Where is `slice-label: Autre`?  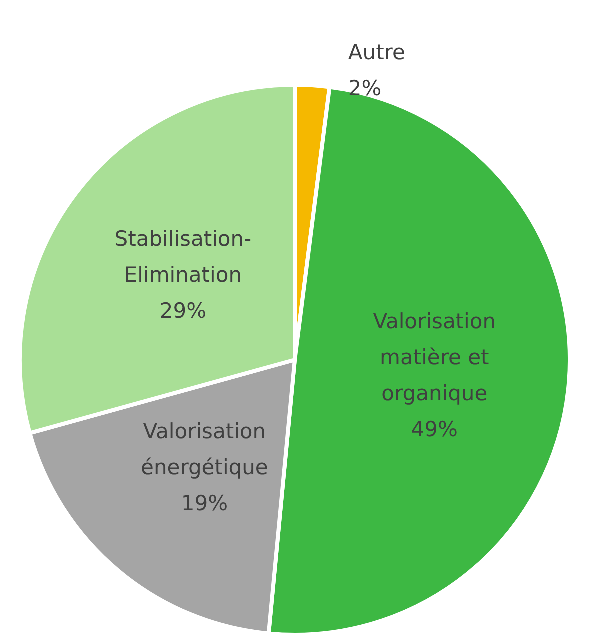
slice-label: Autre is located at coordinates (377, 52).